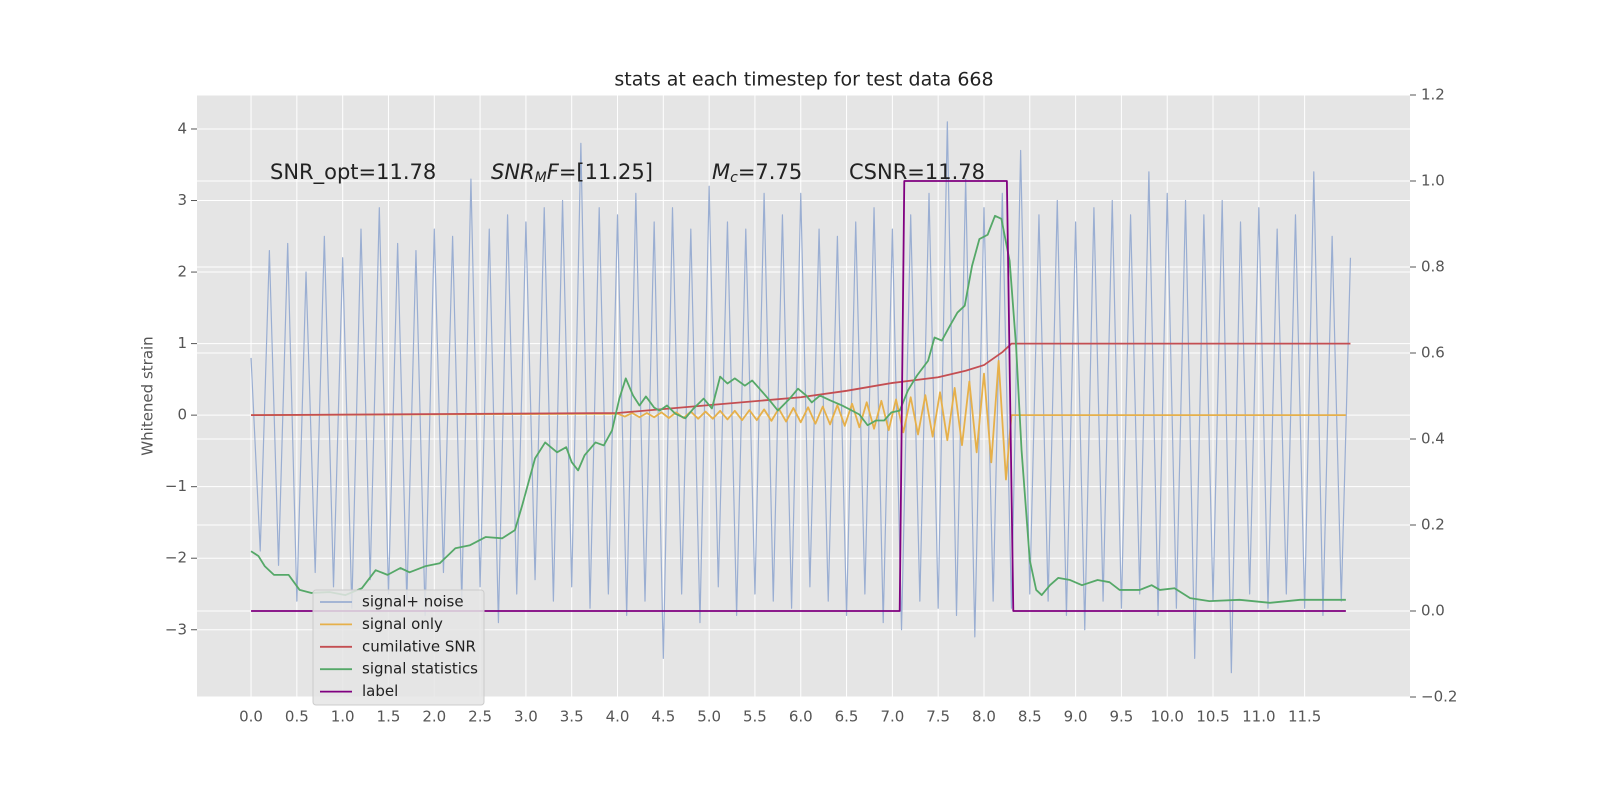 This screenshot has height=800, width=1600. What do you see at coordinates (419, 646) in the screenshot?
I see `legend-label: cumilative SNR` at bounding box center [419, 646].